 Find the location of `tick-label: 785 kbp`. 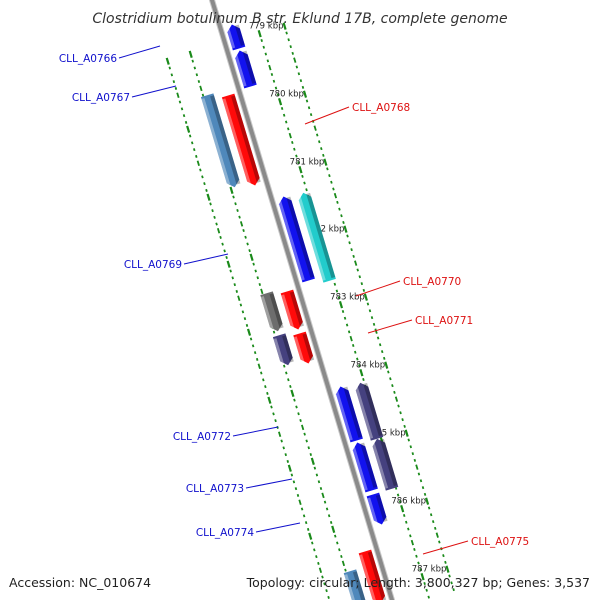

tick-label: 785 kbp is located at coordinates (388, 434).